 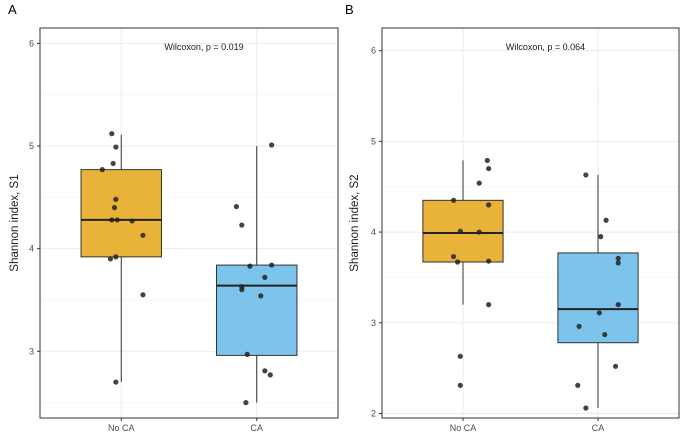 I want to click on panel-tag: A, so click(x=12, y=9).